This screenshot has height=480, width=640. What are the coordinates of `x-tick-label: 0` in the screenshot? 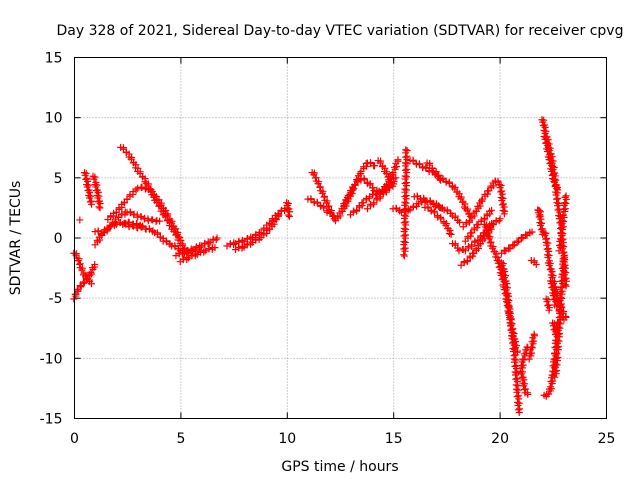 It's located at (74, 439).